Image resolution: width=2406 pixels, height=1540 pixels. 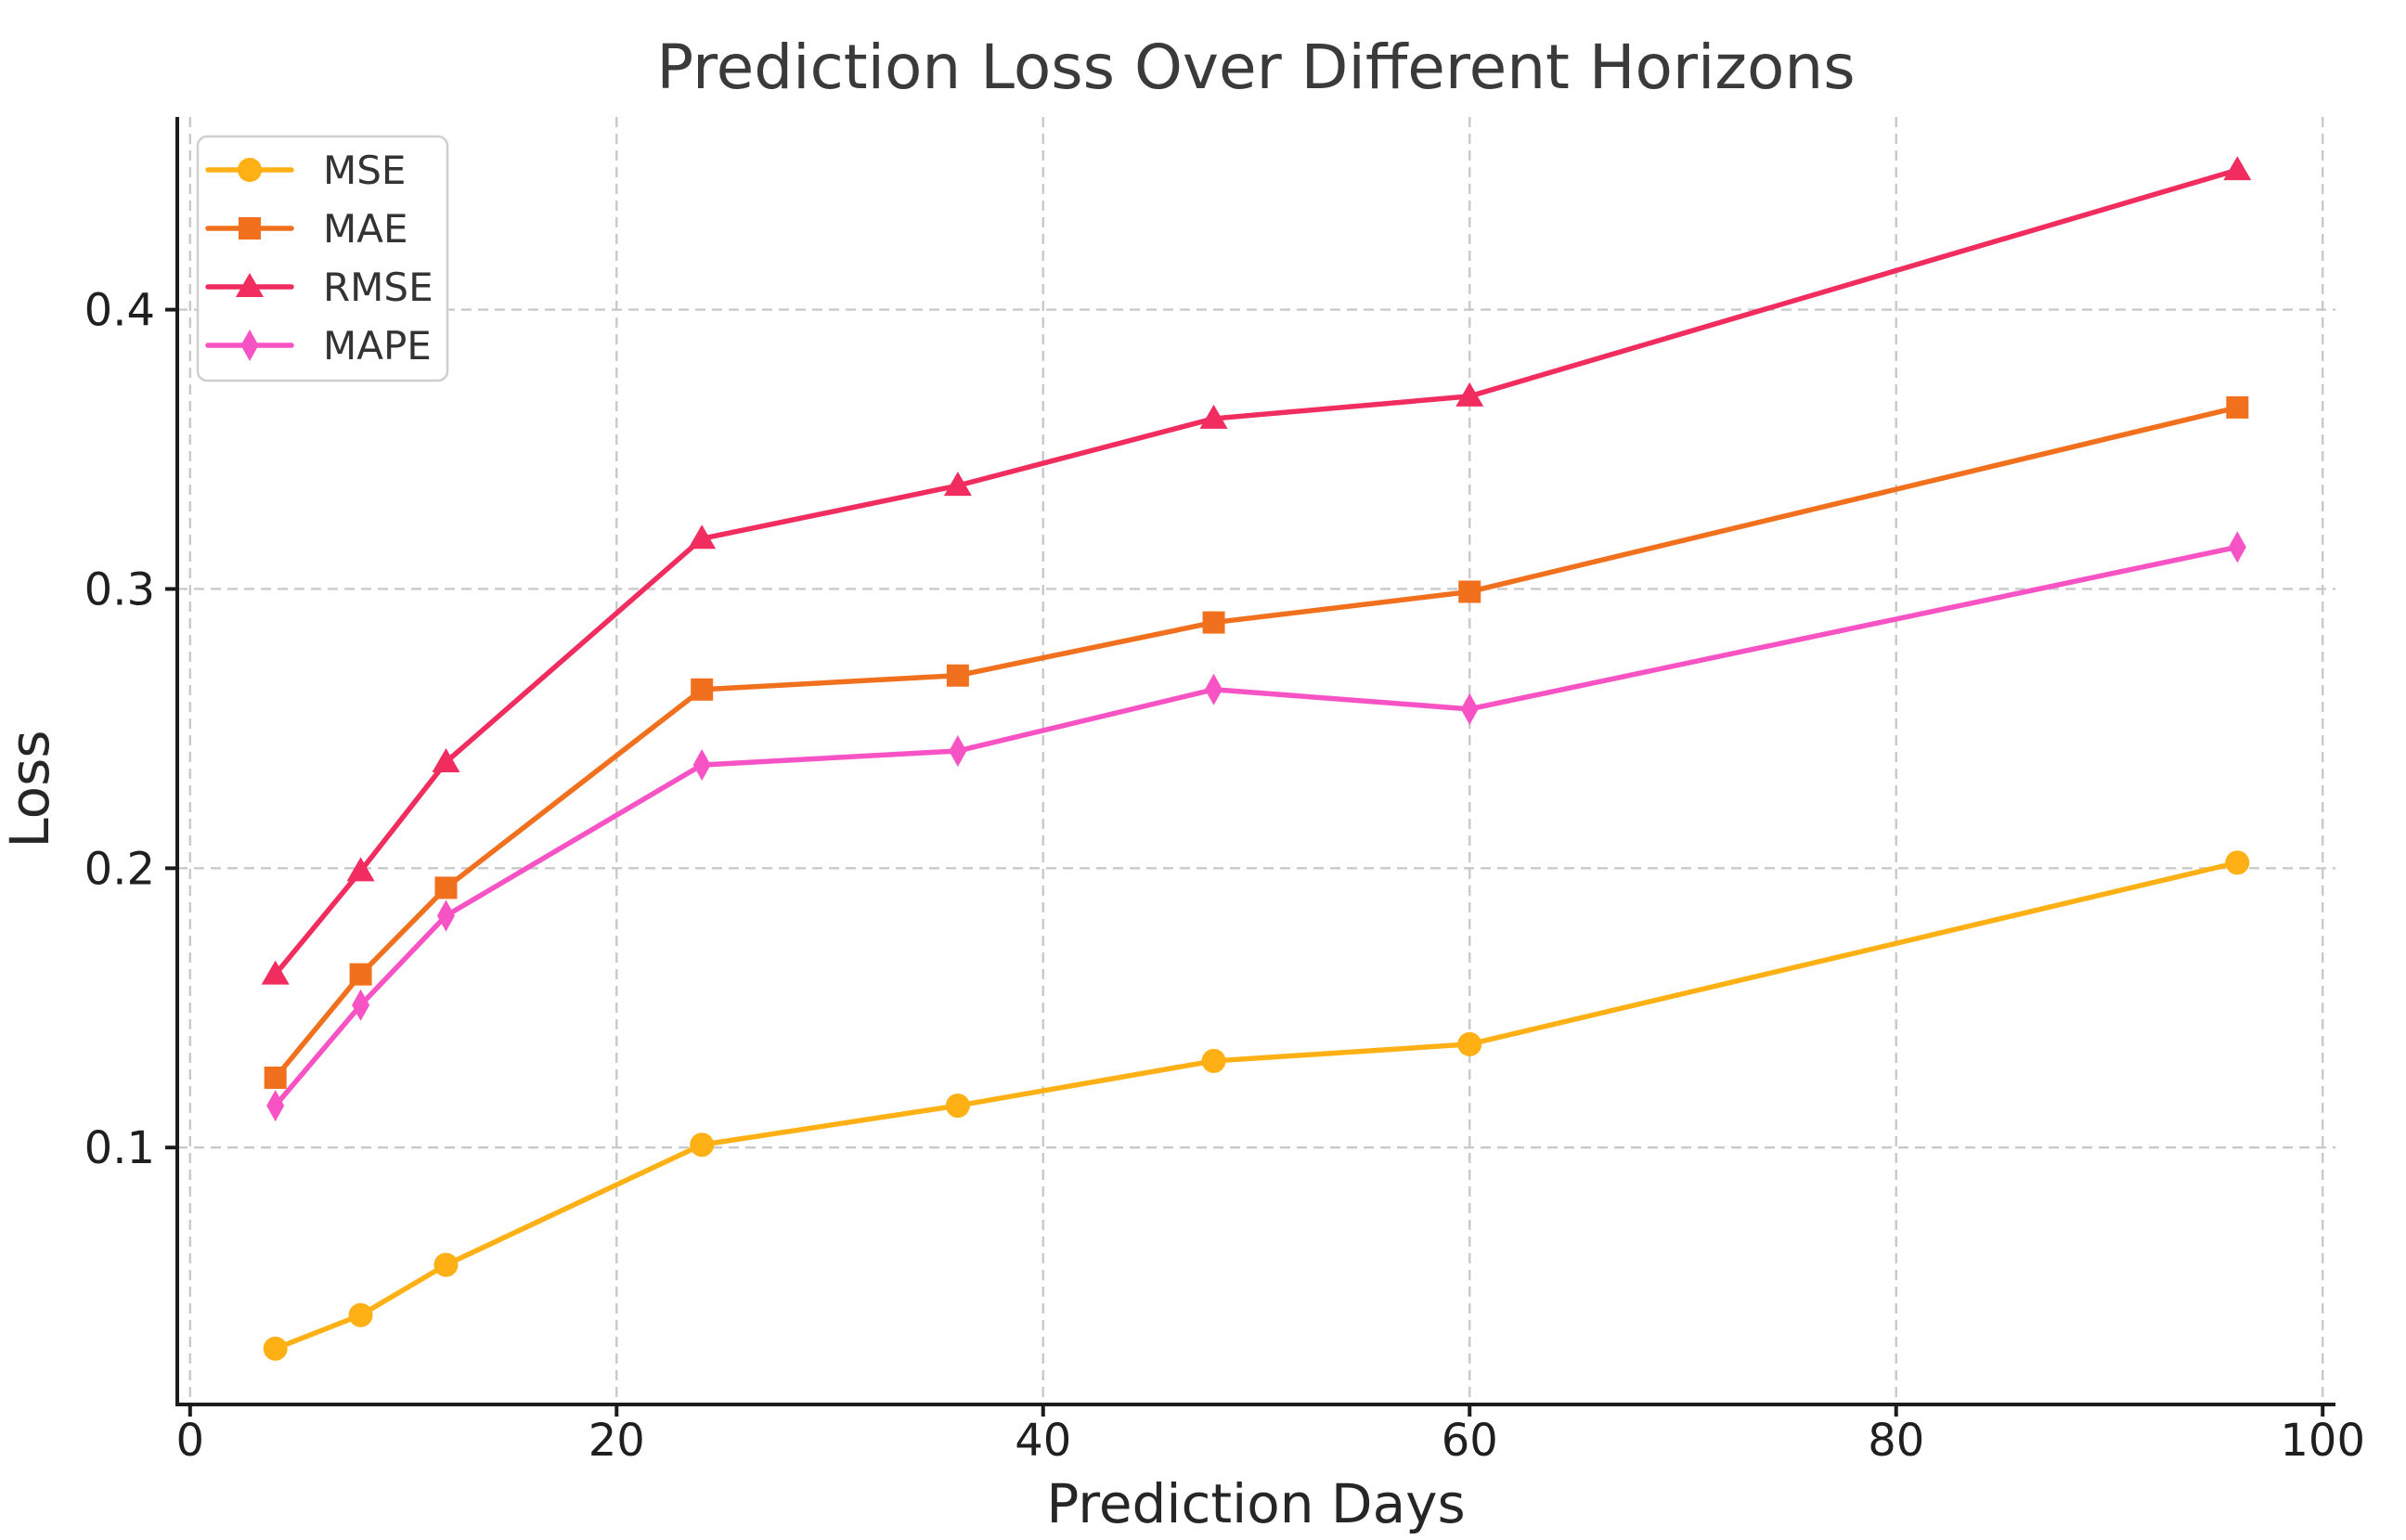 What do you see at coordinates (1470, 1441) in the screenshot?
I see `x-tick-label-60: 60` at bounding box center [1470, 1441].